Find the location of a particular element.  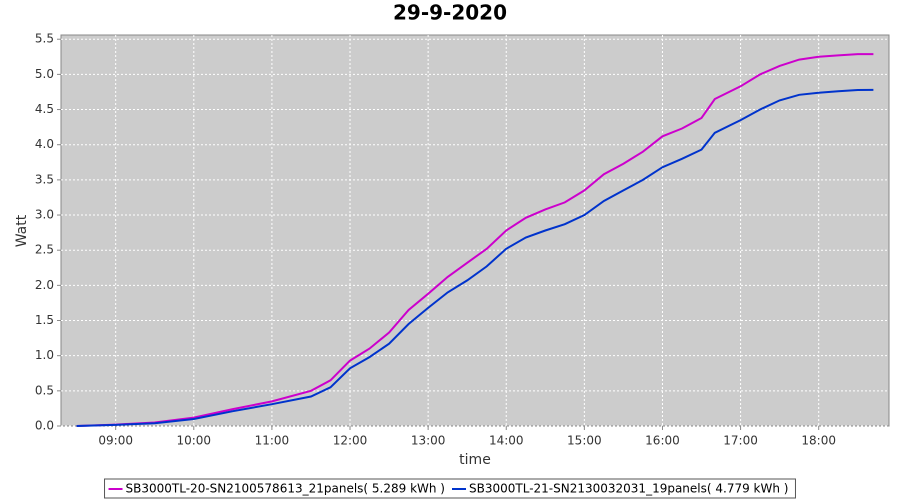

y-tick-label: 2.5 is located at coordinates (44, 250).